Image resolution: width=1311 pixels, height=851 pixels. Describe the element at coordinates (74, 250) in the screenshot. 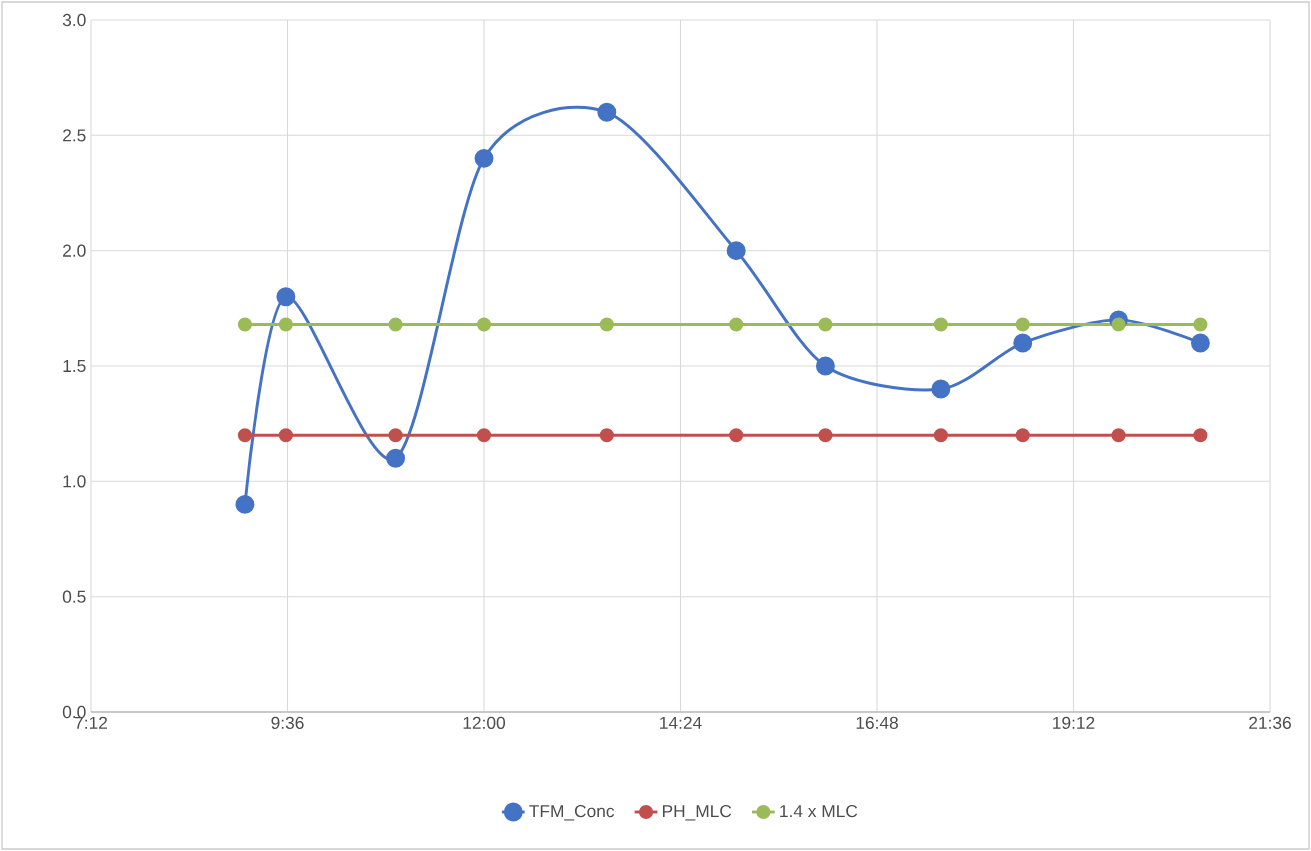

I see `y-tick-label: 2.0` at that location.